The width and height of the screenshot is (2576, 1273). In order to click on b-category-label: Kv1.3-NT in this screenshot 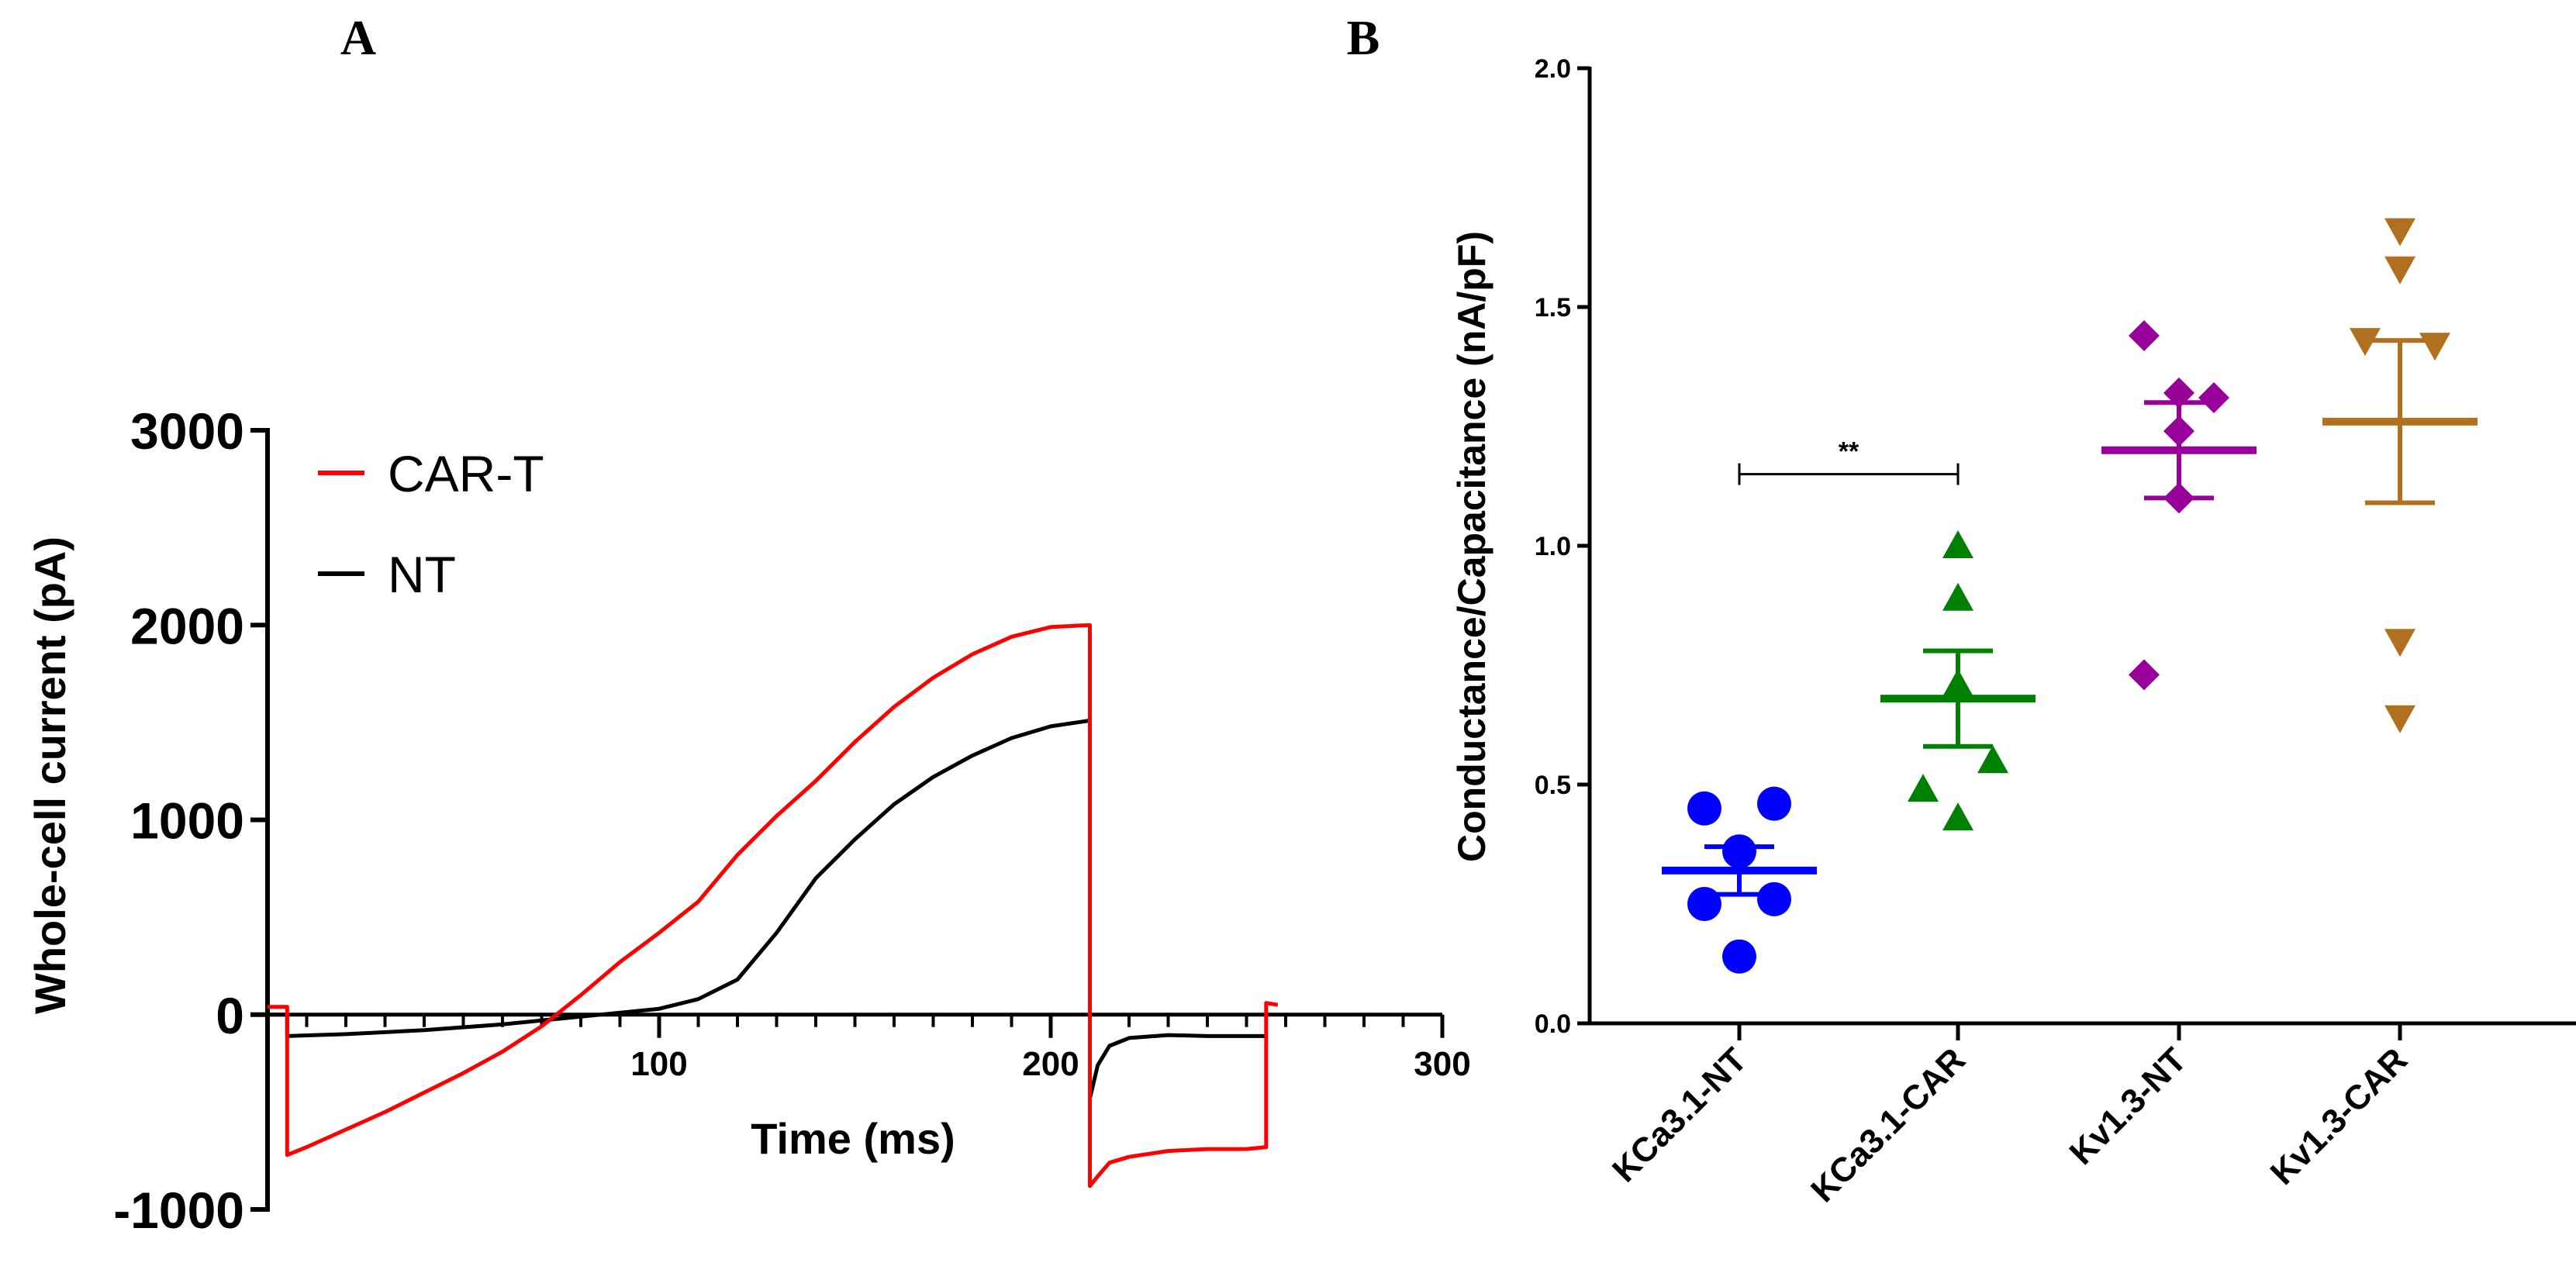, I will do `click(2128, 1106)`.